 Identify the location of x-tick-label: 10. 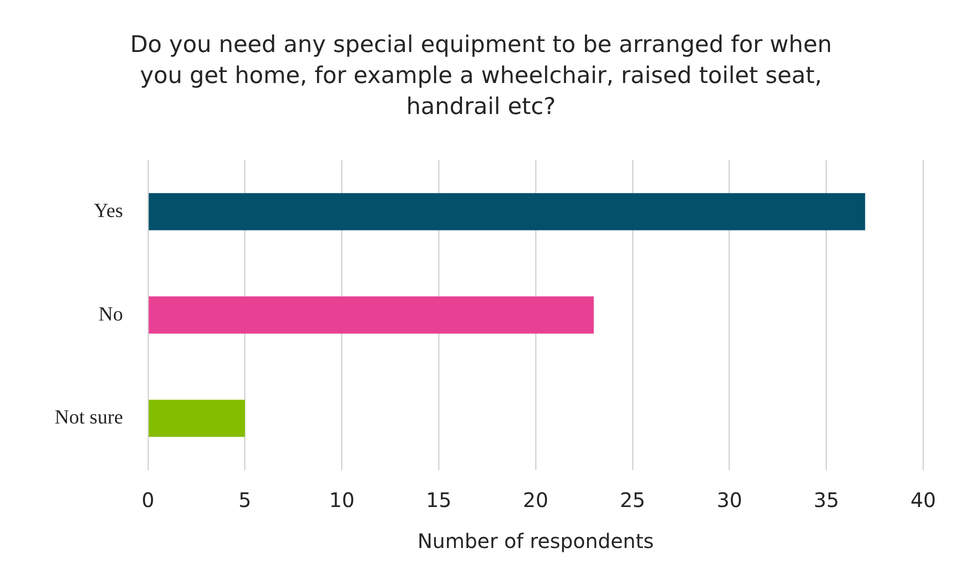
(342, 500).